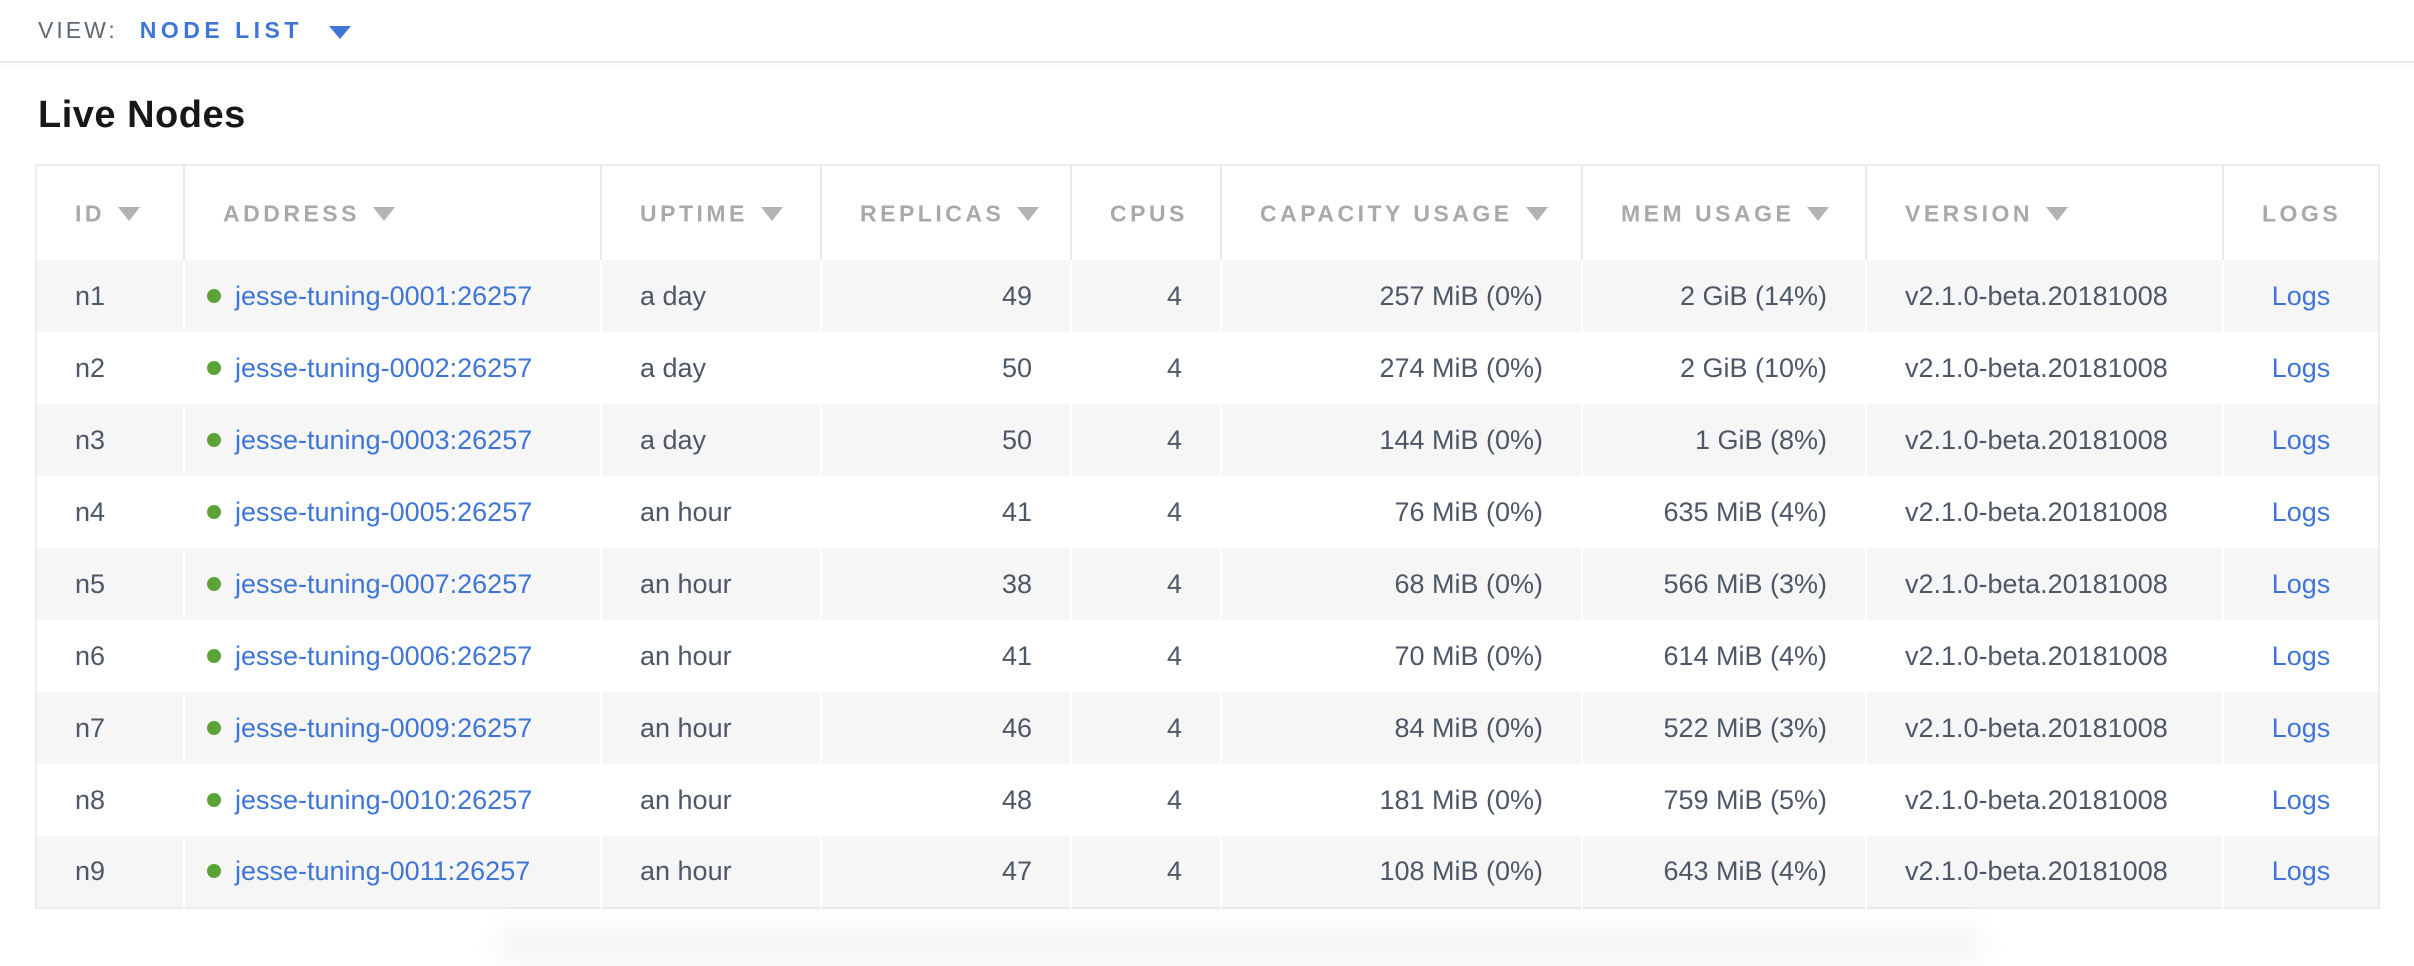  I want to click on cell-address: jesse-tuning-0009:26257, so click(392, 728).